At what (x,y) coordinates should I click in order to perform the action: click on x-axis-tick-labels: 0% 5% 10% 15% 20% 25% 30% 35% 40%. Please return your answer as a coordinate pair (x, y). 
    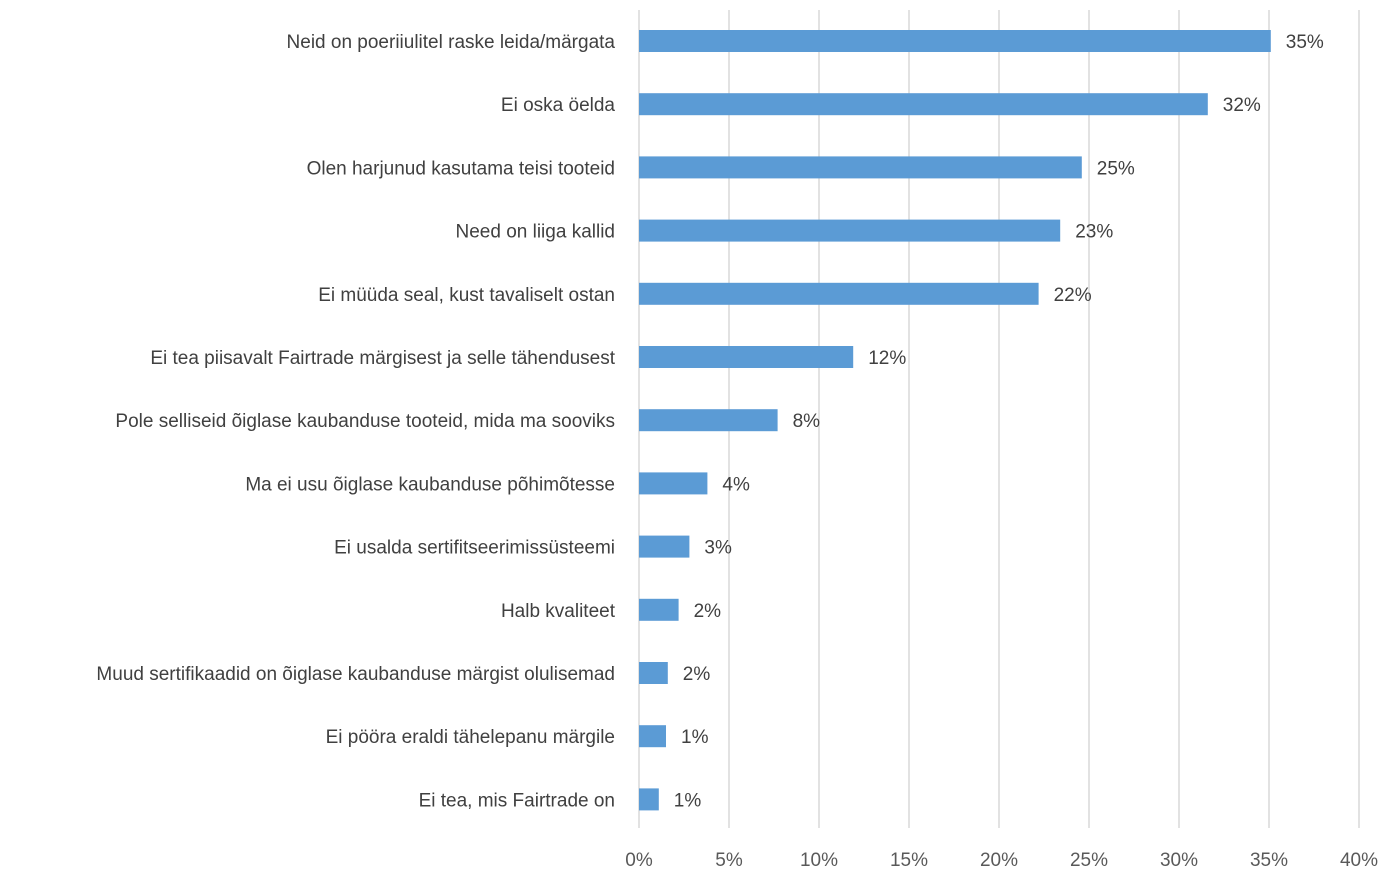
    Looking at the image, I should click on (1001, 860).